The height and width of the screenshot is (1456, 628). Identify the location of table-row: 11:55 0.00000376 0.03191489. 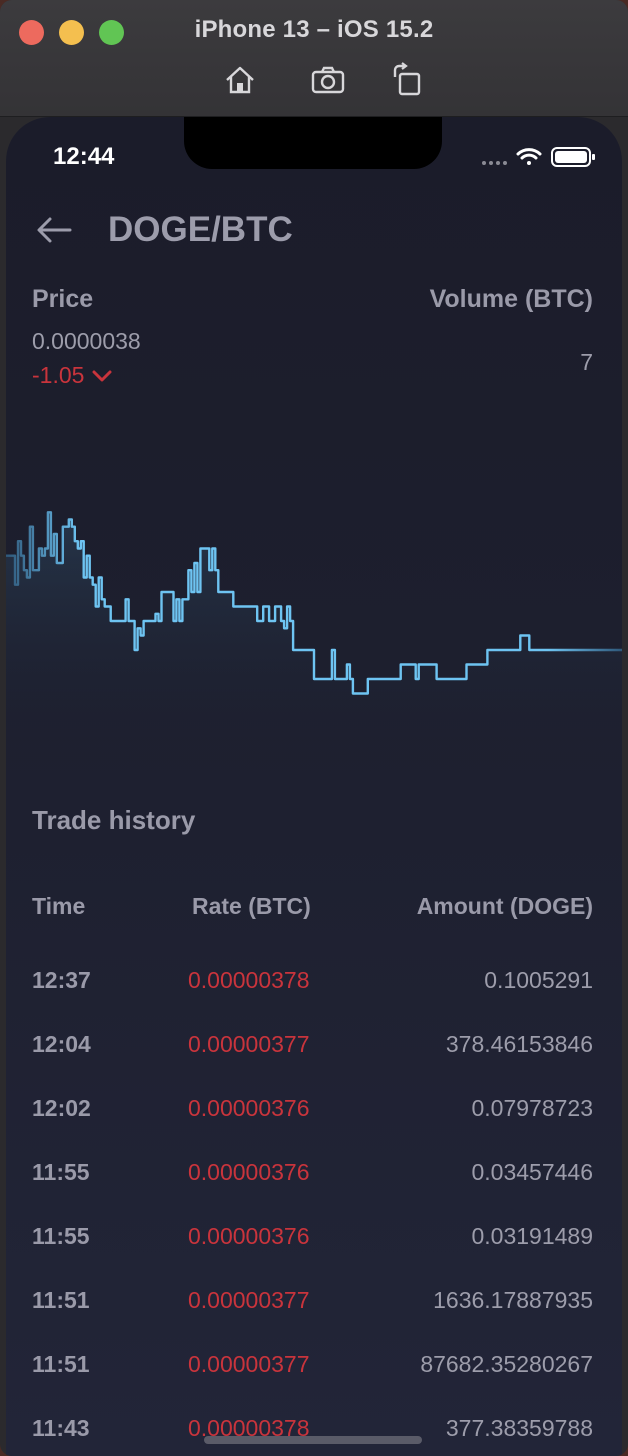
(314, 1233).